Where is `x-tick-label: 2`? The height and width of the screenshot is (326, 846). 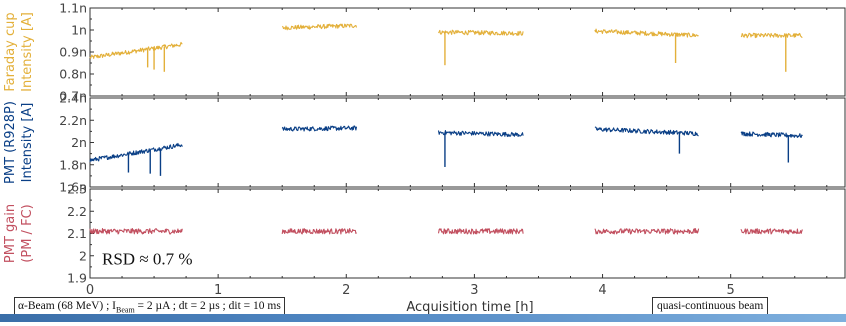 x-tick-label: 2 is located at coordinates (346, 290).